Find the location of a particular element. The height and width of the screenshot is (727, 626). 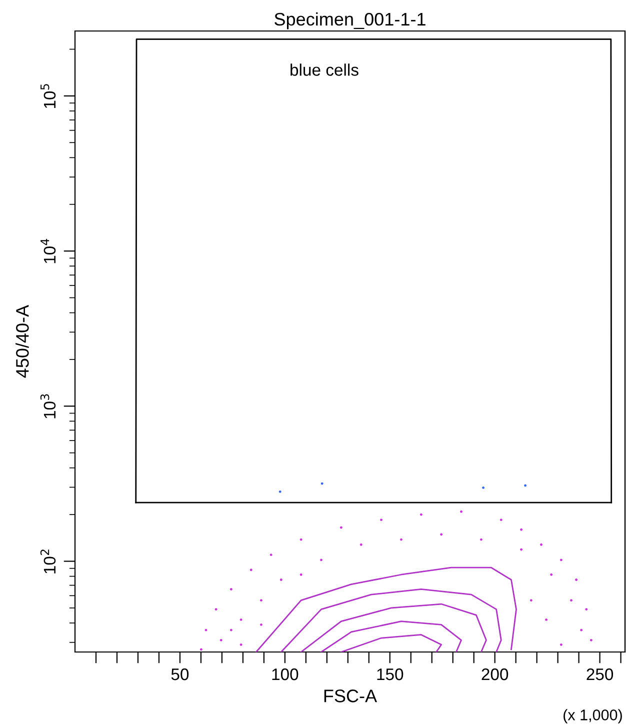

x-tick-label: 100 is located at coordinates (285, 674).